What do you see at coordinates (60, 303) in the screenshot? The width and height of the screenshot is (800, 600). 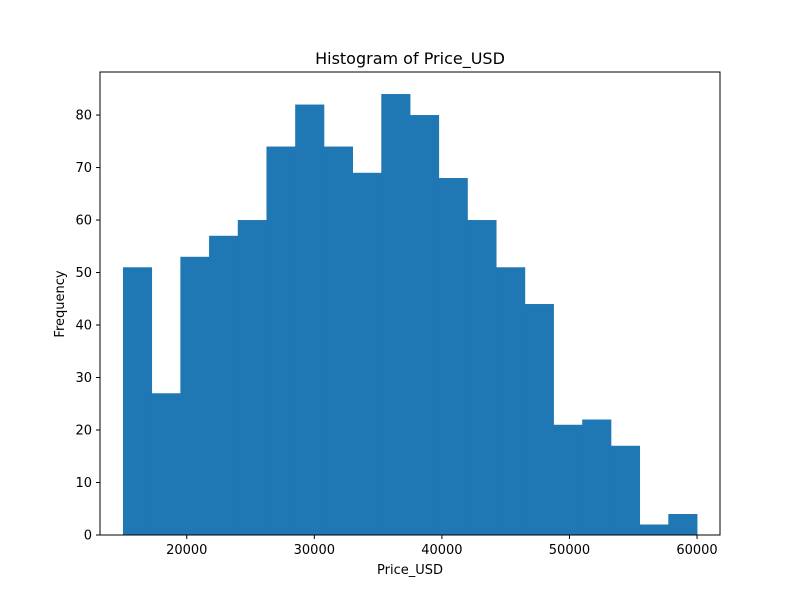 I see `y-axis-label: Frequency` at bounding box center [60, 303].